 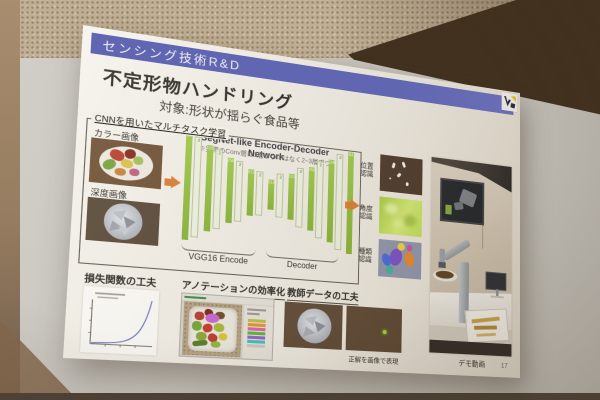 I want to click on color-input-image, so click(x=125, y=163).